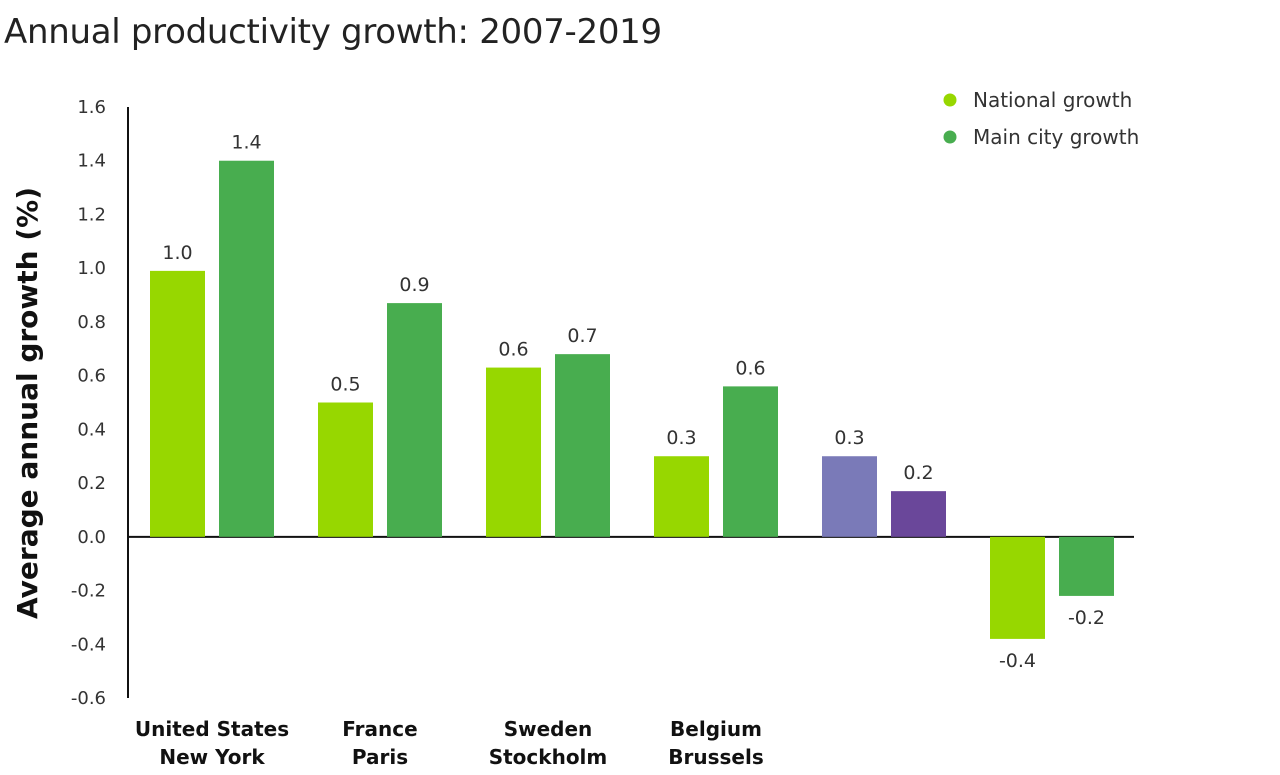  I want to click on data-label: -0.2, so click(1086, 618).